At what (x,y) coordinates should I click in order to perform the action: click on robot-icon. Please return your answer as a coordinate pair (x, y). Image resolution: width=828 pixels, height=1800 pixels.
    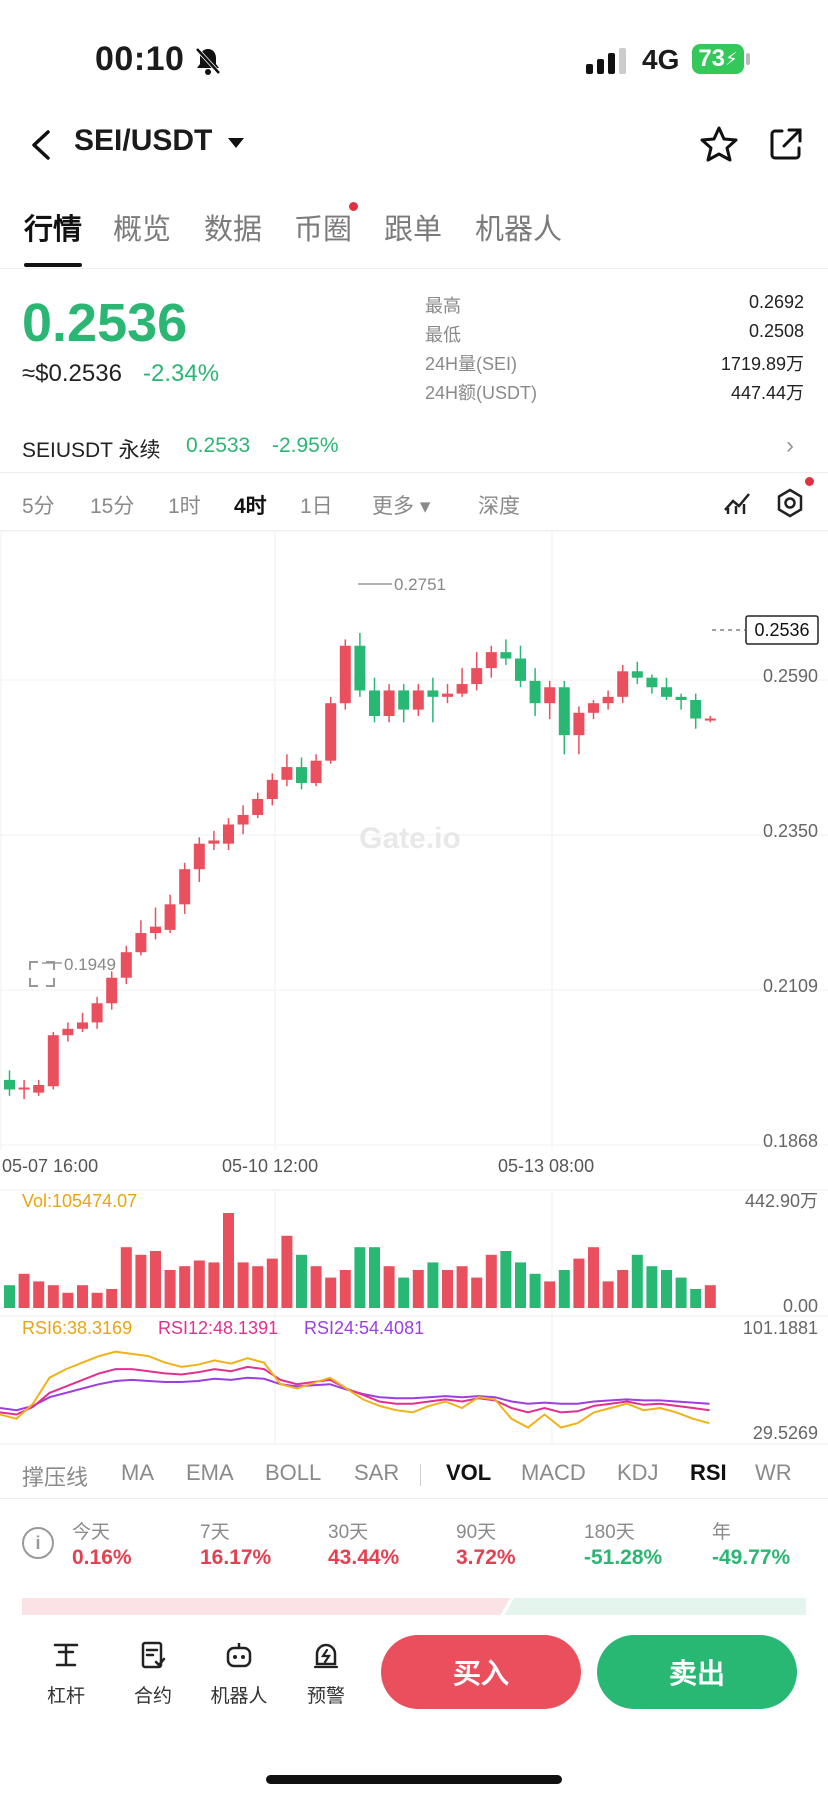
    Looking at the image, I should click on (239, 1655).